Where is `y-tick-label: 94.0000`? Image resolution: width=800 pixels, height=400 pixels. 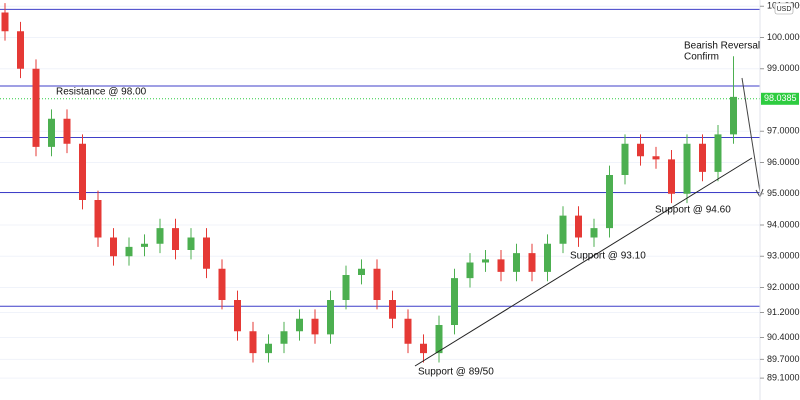
y-tick-label: 94.0000 is located at coordinates (783, 224).